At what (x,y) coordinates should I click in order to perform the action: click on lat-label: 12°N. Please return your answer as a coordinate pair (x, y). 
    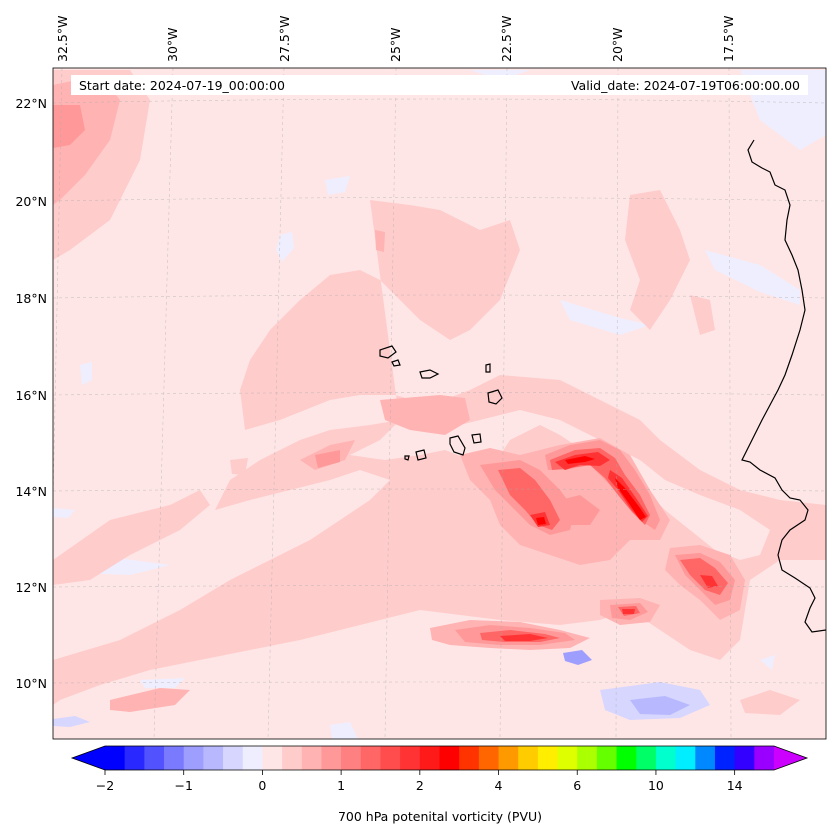
    Looking at the image, I should click on (31, 587).